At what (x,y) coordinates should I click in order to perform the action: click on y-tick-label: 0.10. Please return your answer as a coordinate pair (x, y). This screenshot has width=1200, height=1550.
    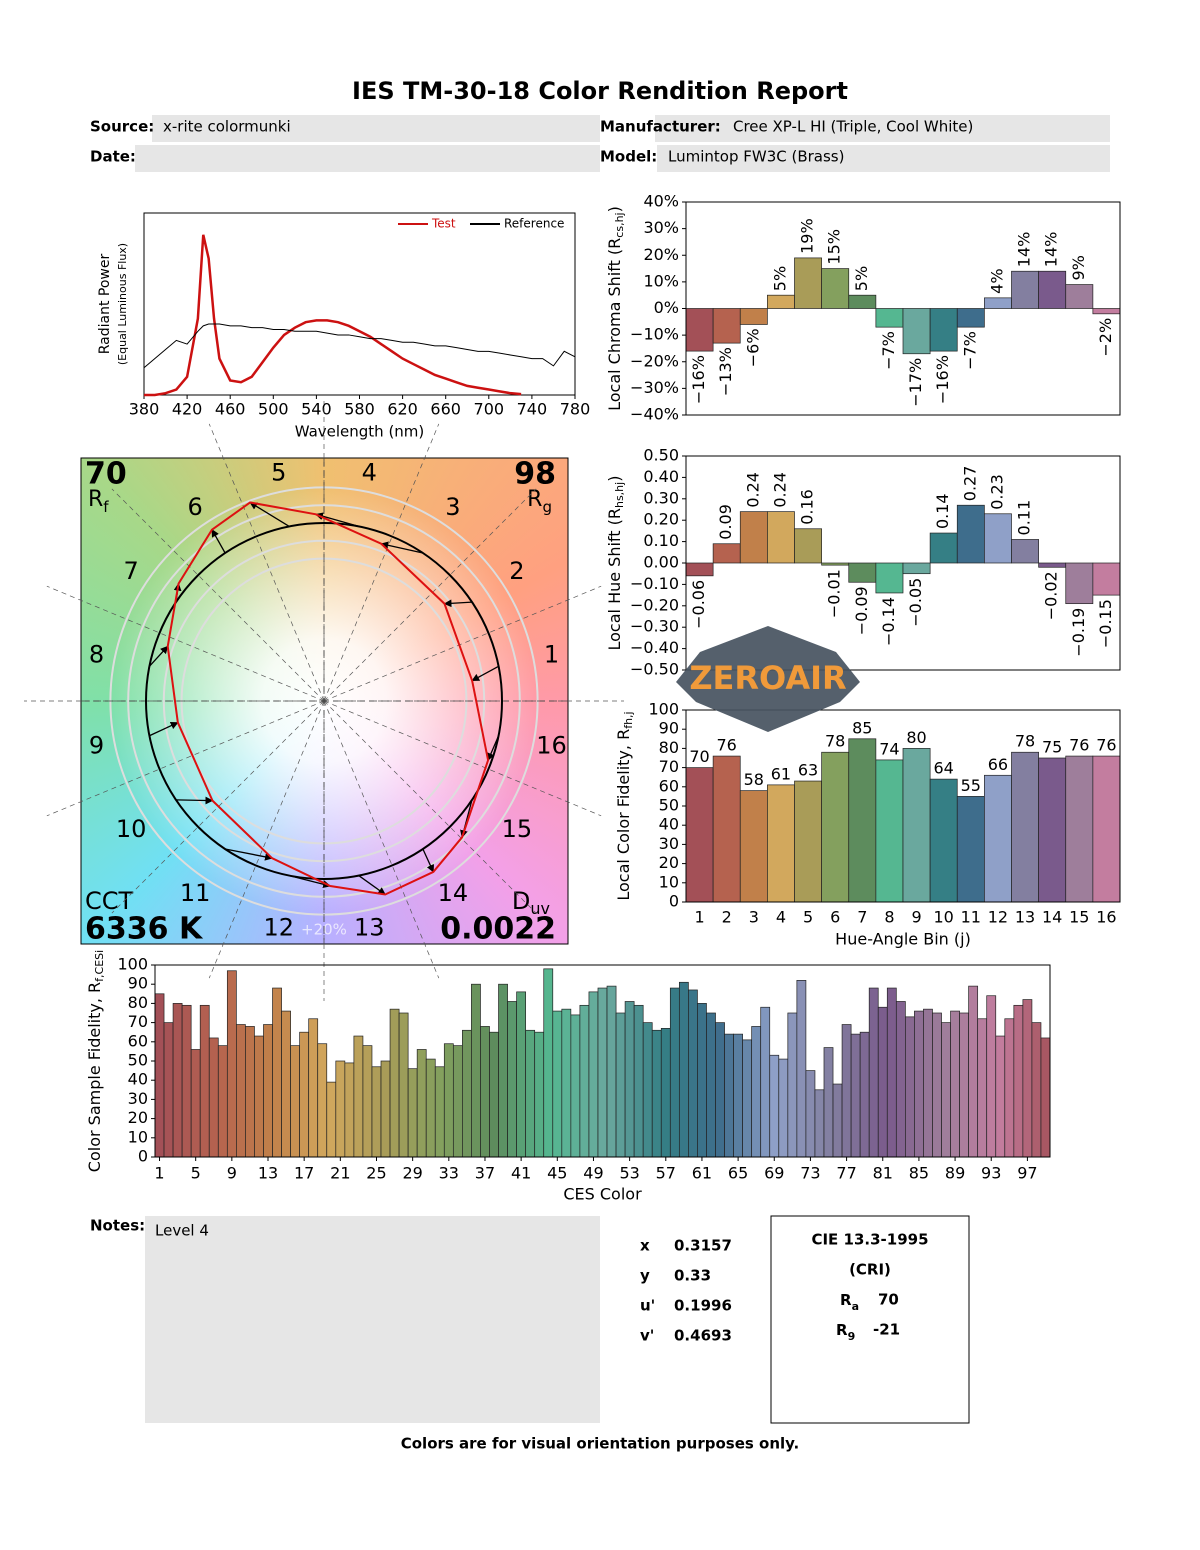
    Looking at the image, I should click on (661, 540).